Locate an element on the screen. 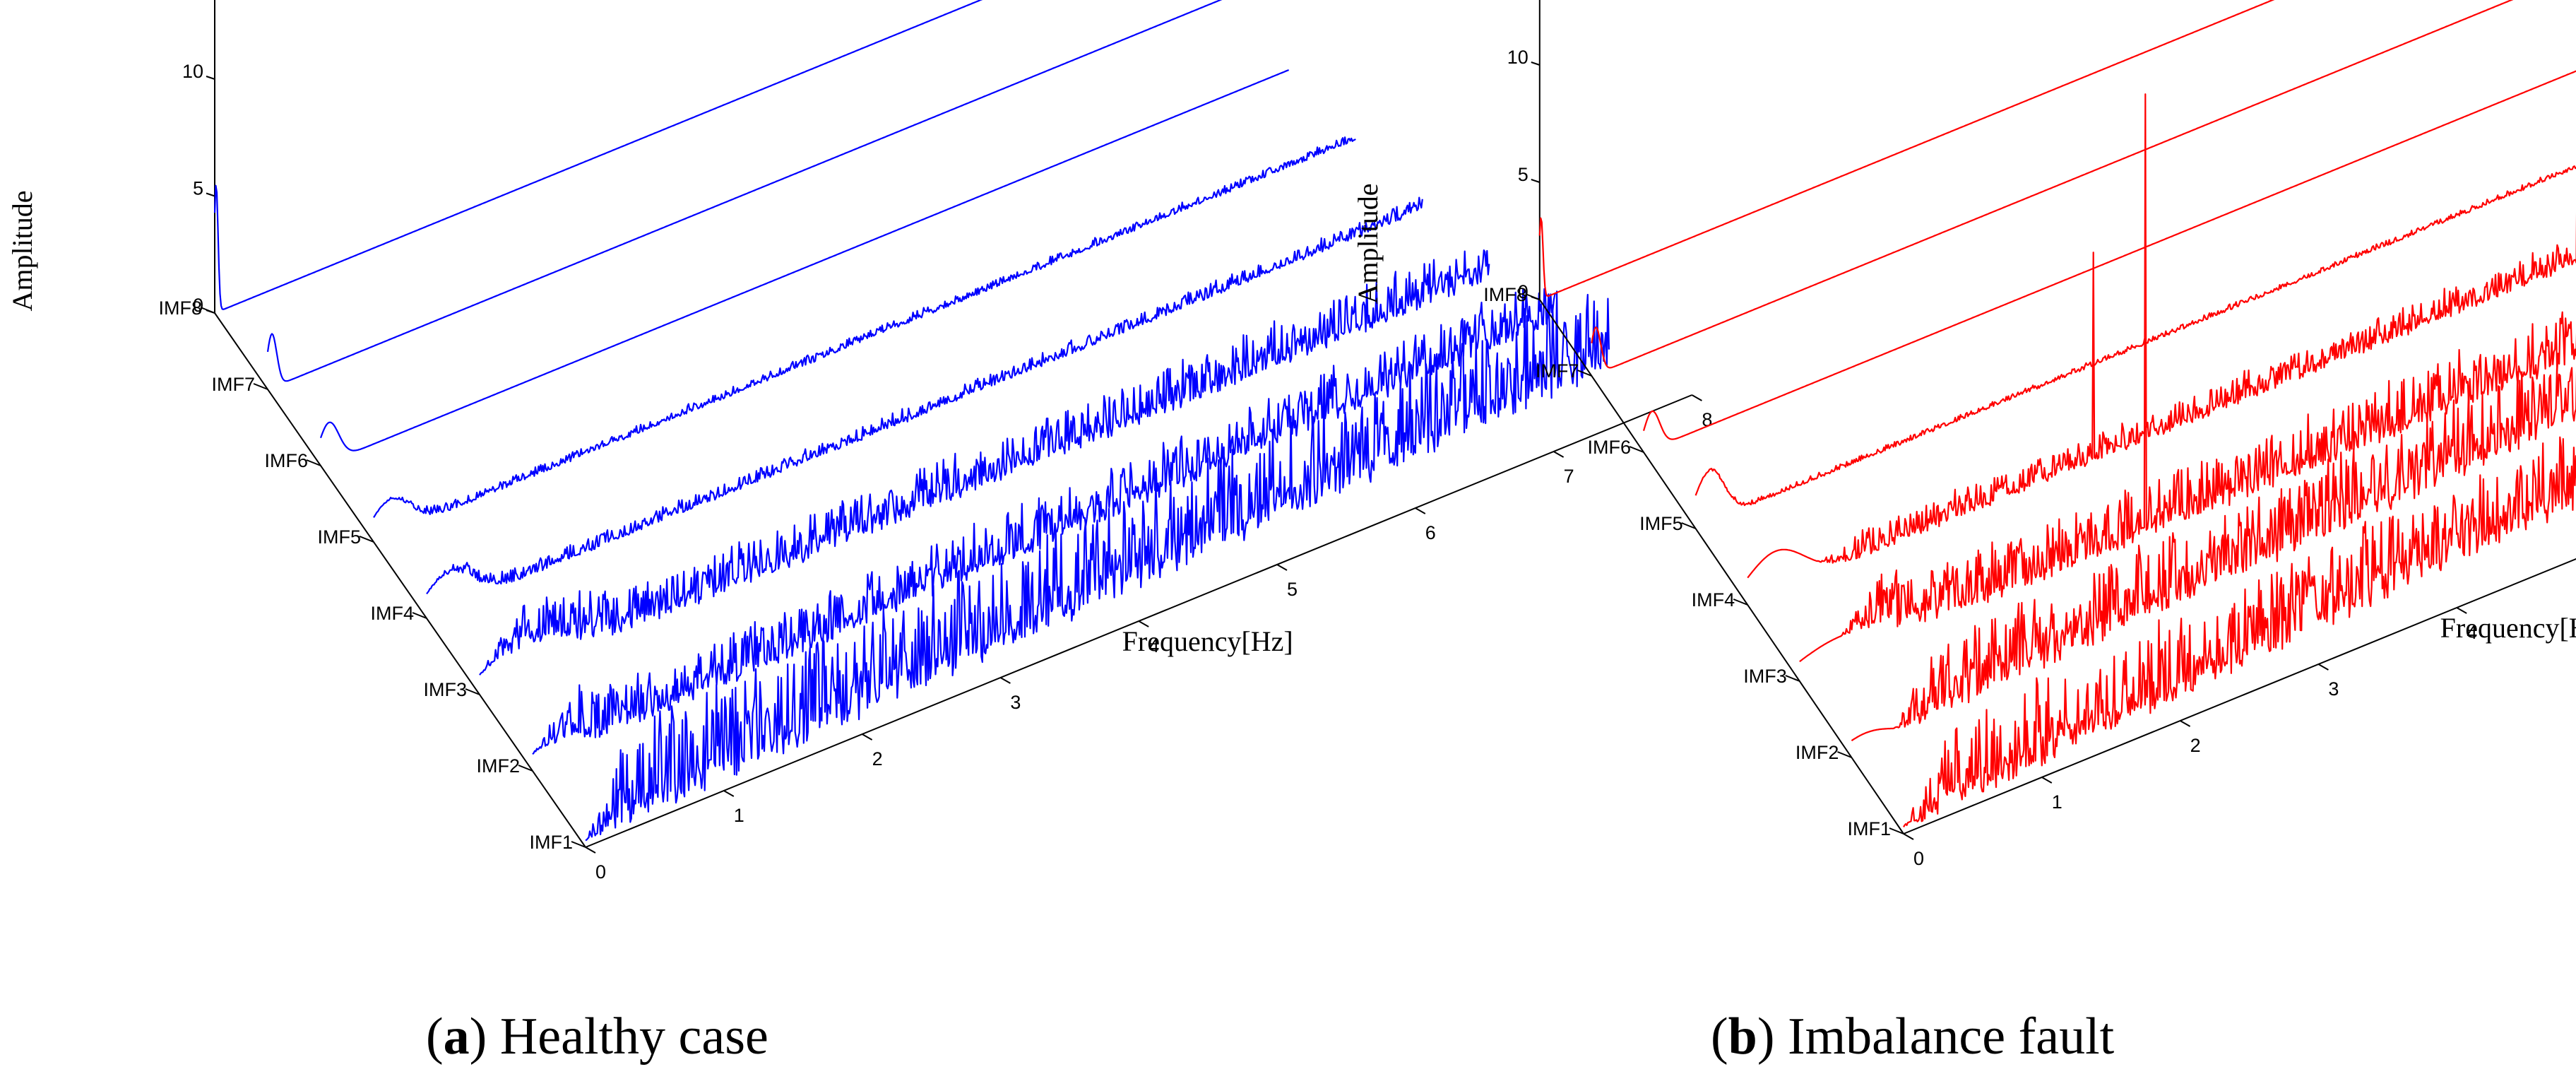 This screenshot has height=1091, width=2576. caption-a-letter: a is located at coordinates (456, 1037).